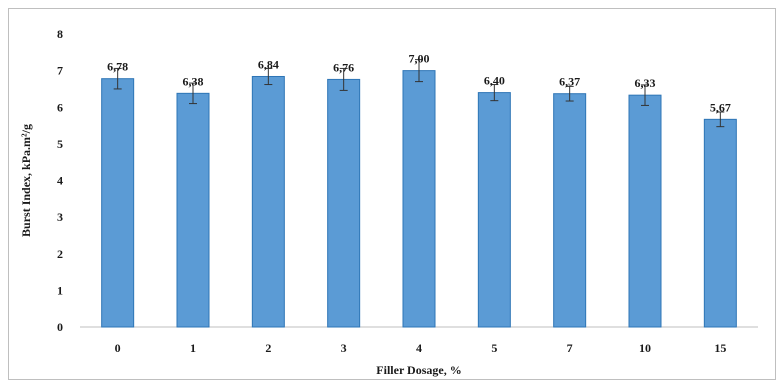 This screenshot has width=784, height=385. Describe the element at coordinates (570, 348) in the screenshot. I see `x-tick-label: 7` at that location.